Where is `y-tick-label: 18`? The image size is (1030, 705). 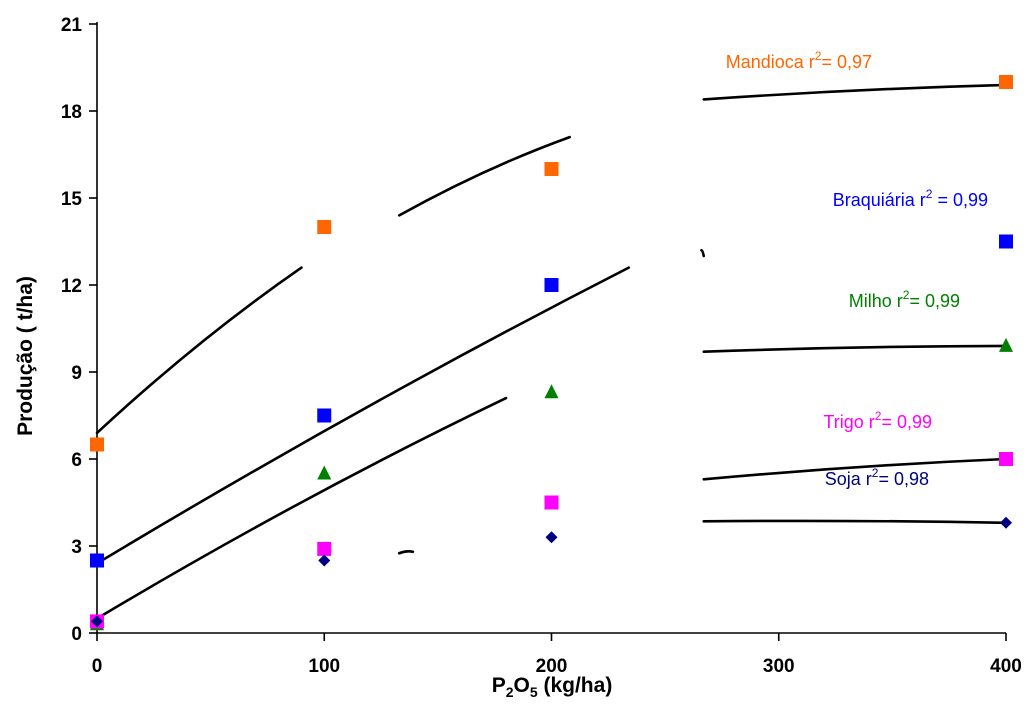 y-tick-label: 18 is located at coordinates (71, 112).